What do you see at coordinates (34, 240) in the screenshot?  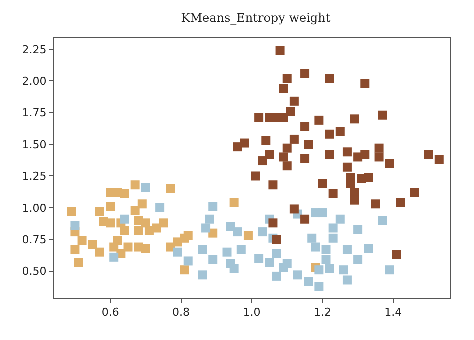 I see `y-tick-label: 0.75` at bounding box center [34, 240].